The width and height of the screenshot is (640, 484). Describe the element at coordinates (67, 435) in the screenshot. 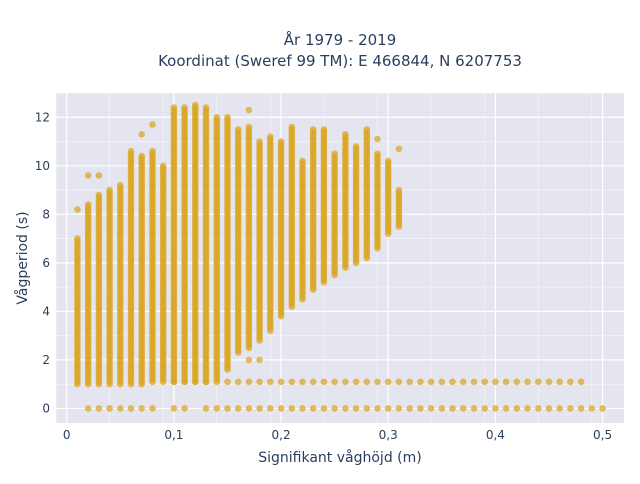

I see `x-tick-label: 0` at that location.